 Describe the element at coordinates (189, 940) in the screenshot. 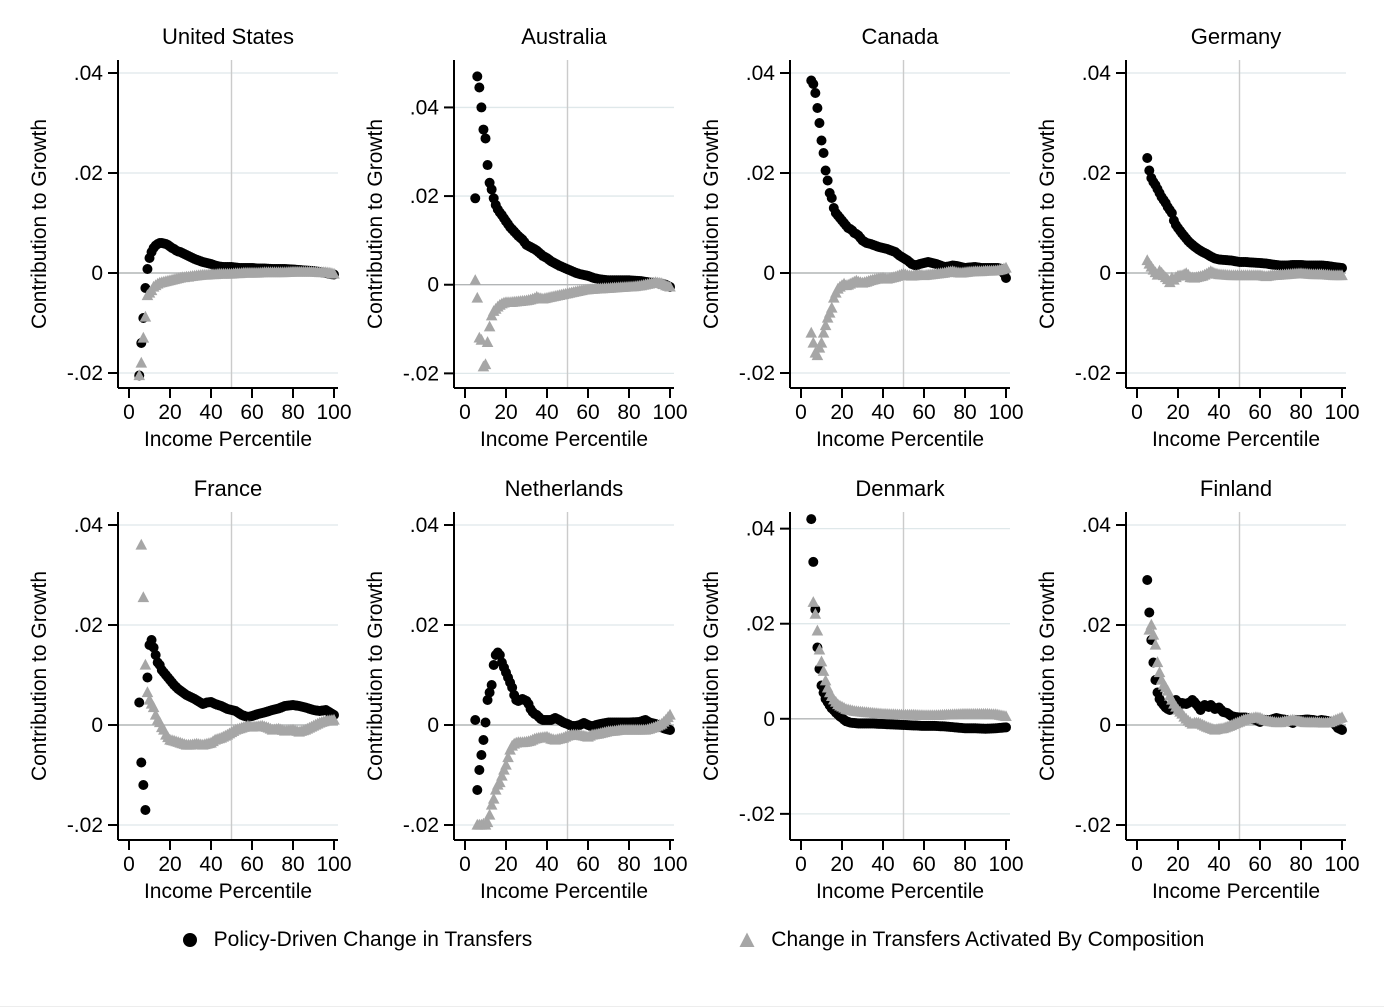

I see `legend-circle-icon` at that location.